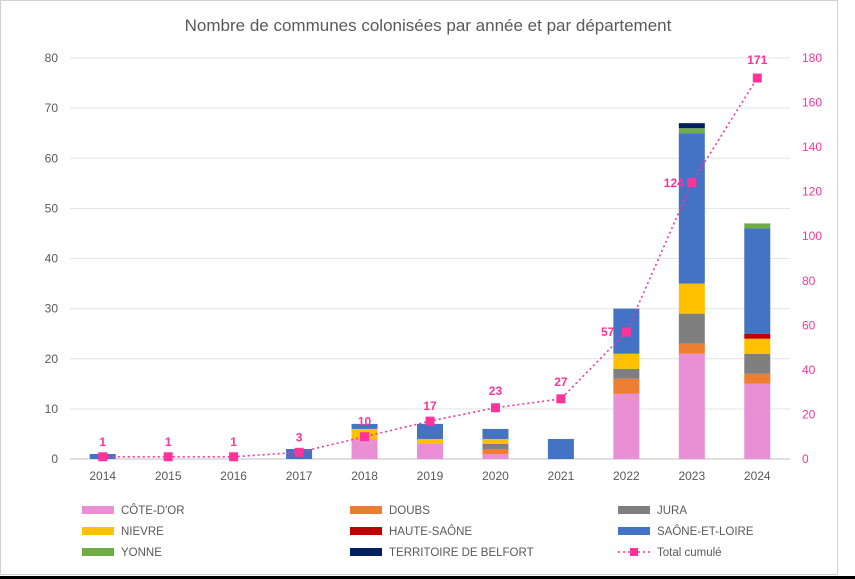  What do you see at coordinates (812, 103) in the screenshot?
I see `right-tick-label: 160` at bounding box center [812, 103].